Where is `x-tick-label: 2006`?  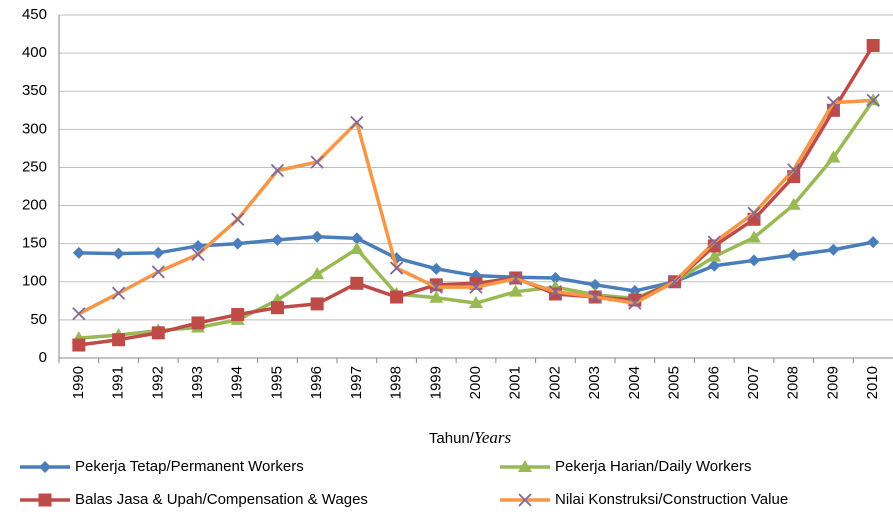
x-tick-label: 2006 is located at coordinates (713, 382).